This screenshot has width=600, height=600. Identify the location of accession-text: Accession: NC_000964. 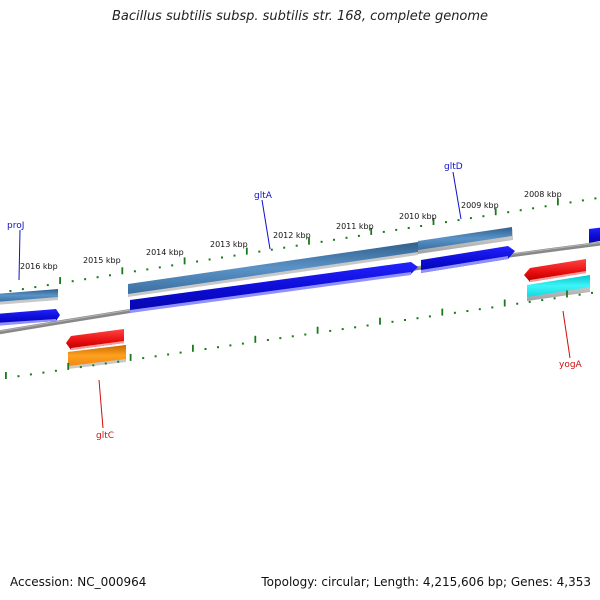
(78, 582).